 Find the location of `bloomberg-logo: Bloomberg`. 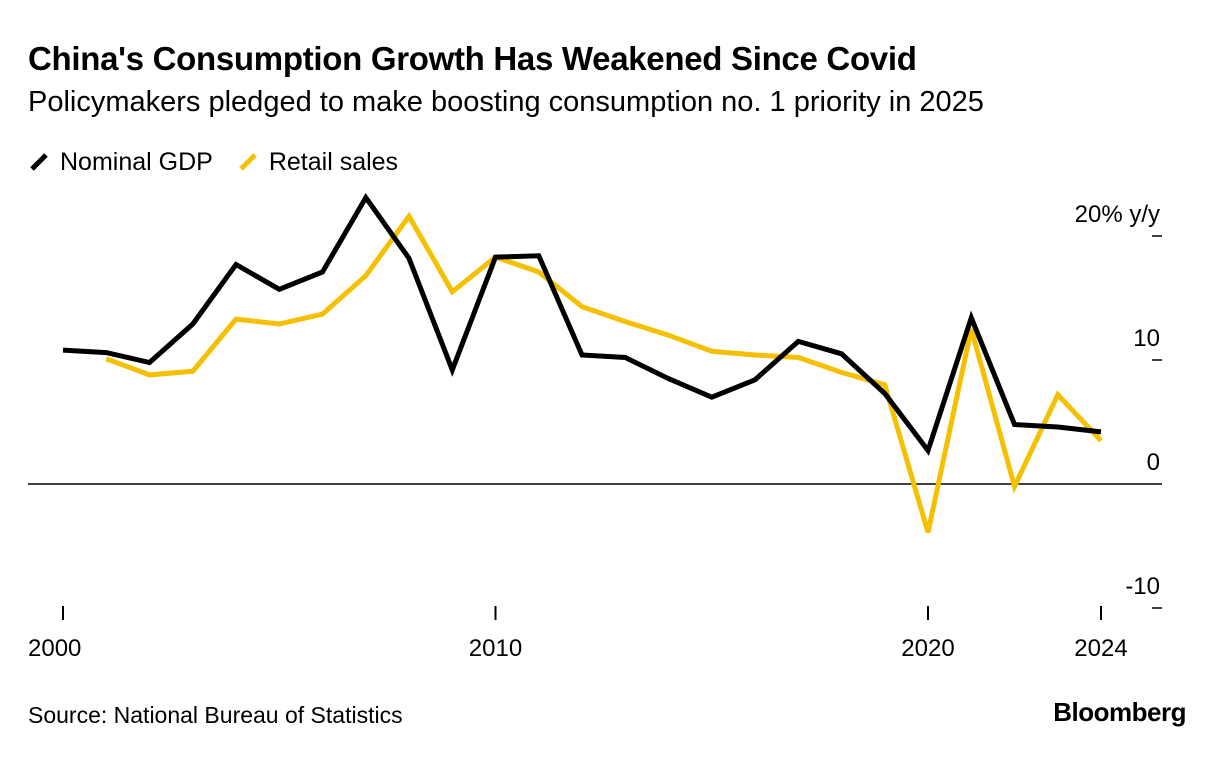

bloomberg-logo: Bloomberg is located at coordinates (1119, 712).